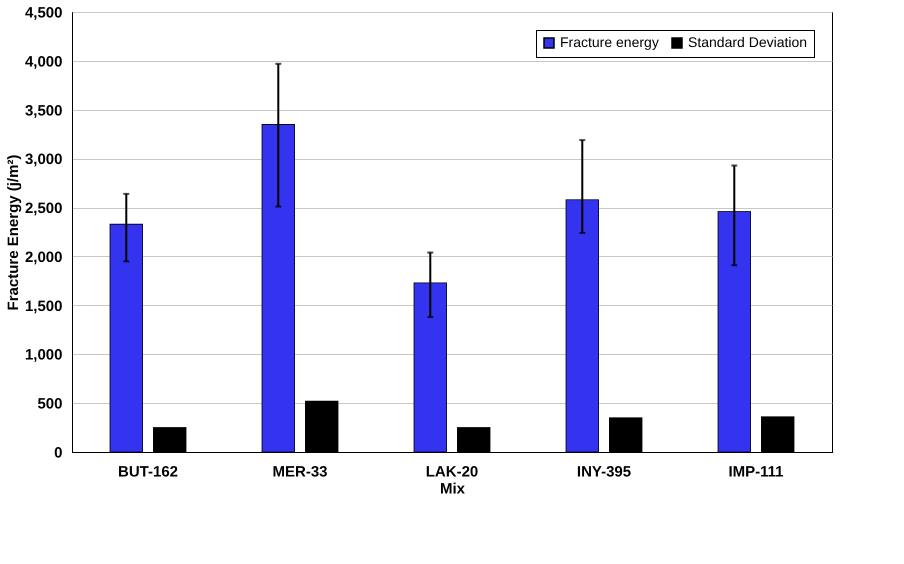  What do you see at coordinates (453, 489) in the screenshot?
I see `x-axis-title: Mix` at bounding box center [453, 489].